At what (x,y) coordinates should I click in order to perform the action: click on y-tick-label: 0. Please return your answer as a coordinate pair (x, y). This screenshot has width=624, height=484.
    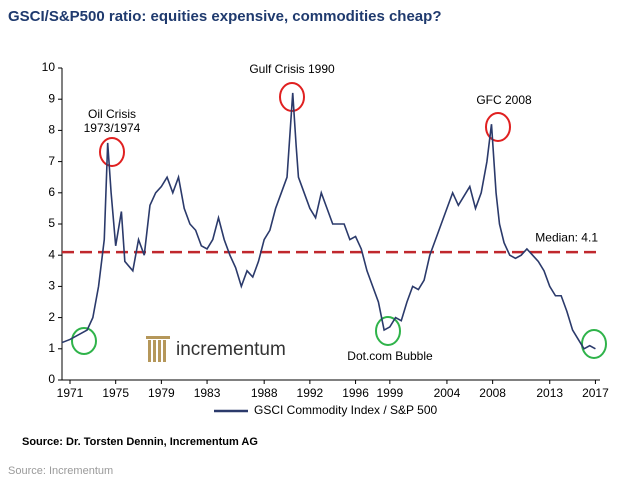
    Looking at the image, I should click on (51, 379).